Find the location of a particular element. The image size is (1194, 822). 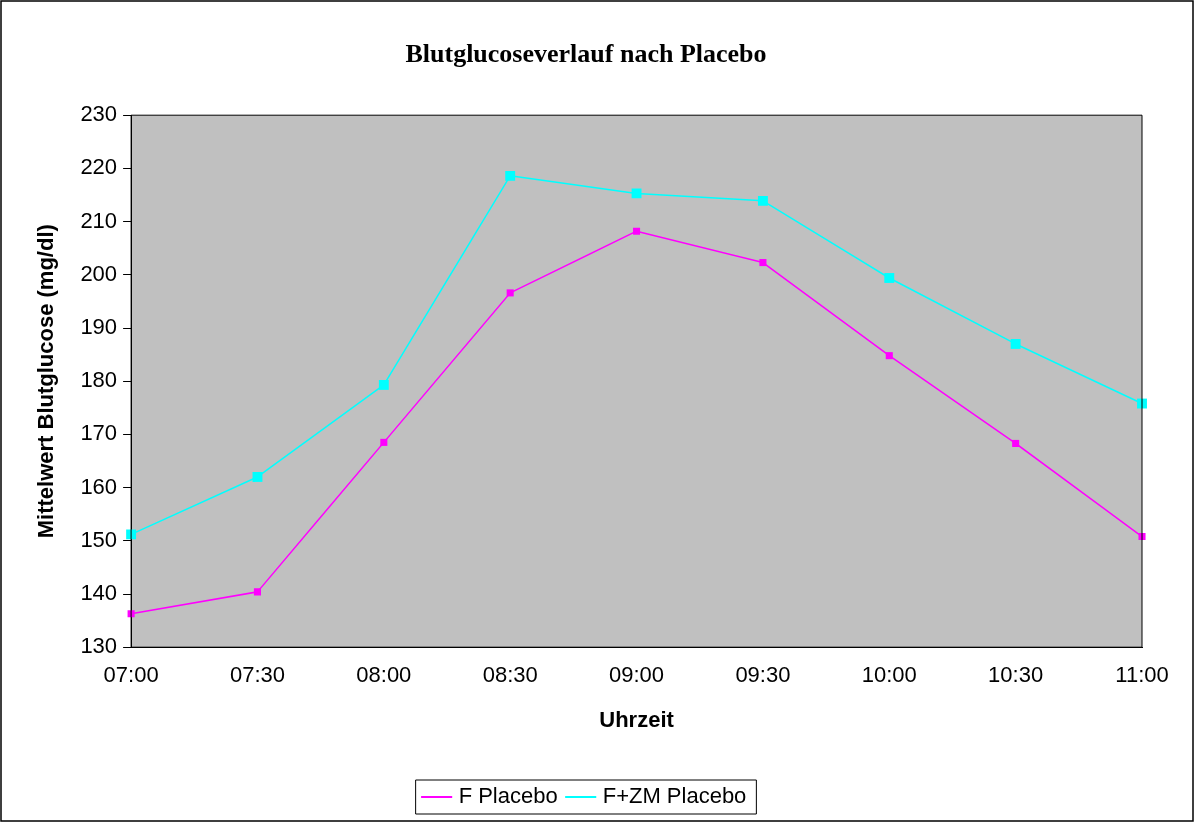

legend-label: F+ZM Placebo is located at coordinates (674, 796).